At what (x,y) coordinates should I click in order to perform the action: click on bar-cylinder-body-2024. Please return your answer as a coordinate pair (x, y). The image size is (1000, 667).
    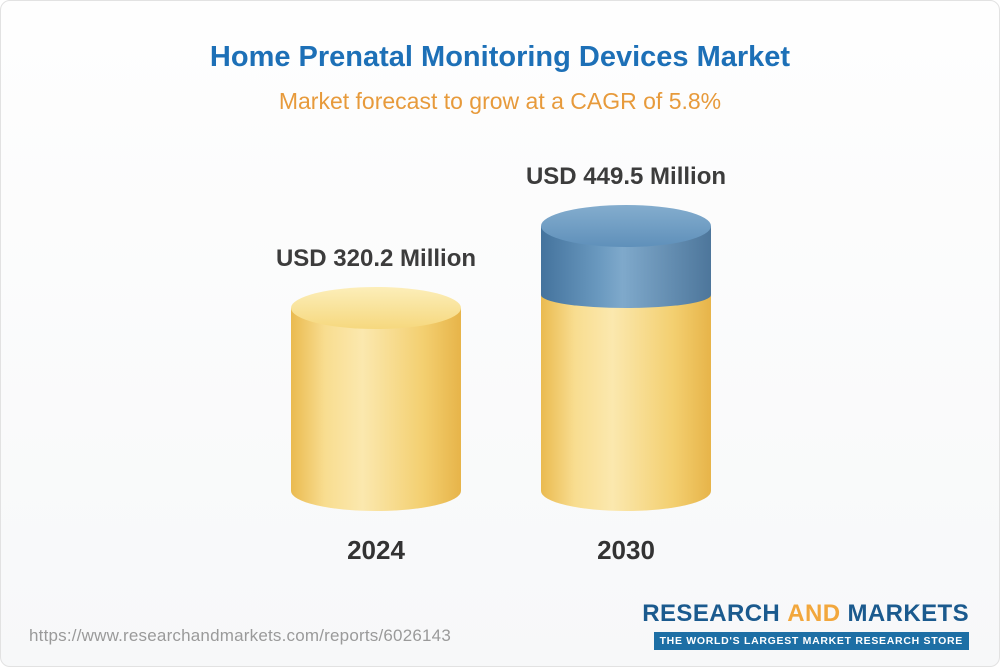
    Looking at the image, I should click on (376, 409).